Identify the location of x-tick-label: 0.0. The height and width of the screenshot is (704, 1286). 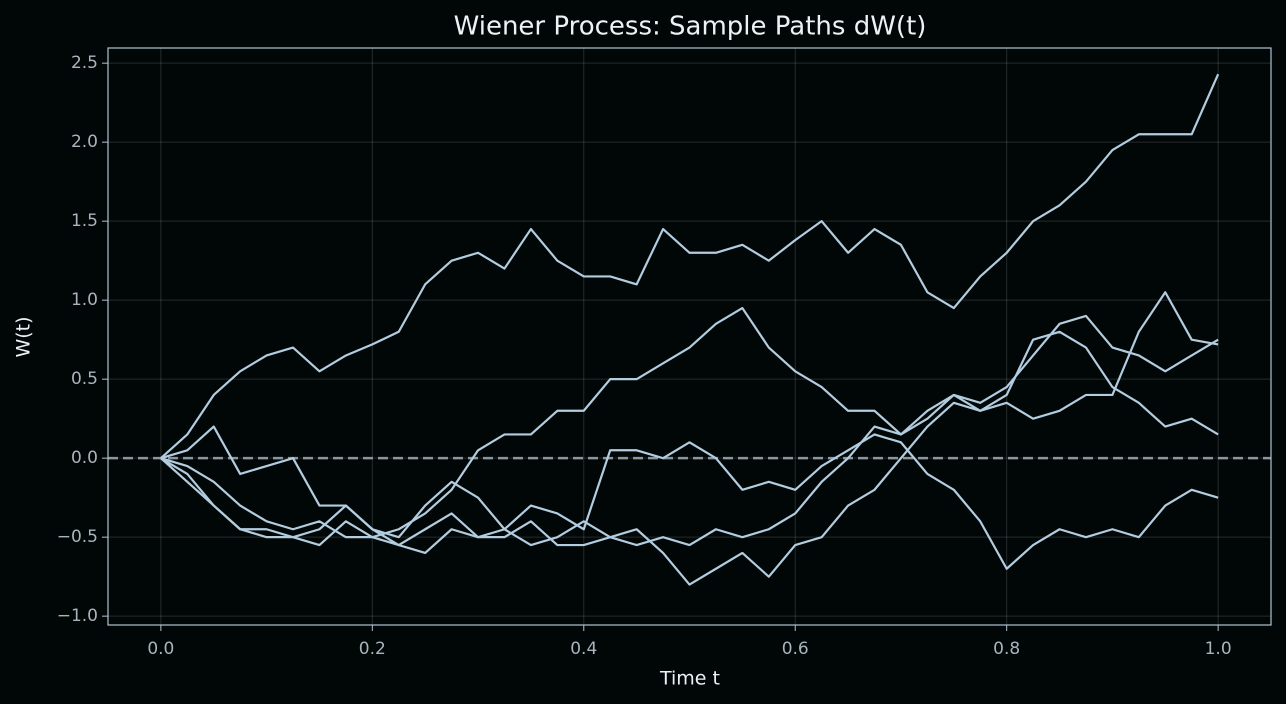
(160, 649).